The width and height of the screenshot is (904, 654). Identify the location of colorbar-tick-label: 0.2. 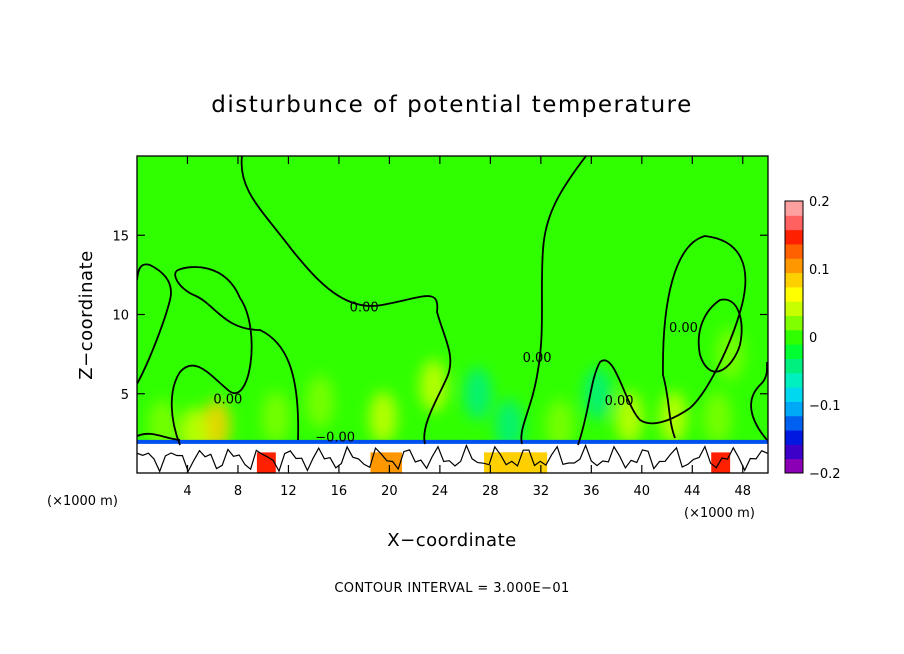
(819, 202).